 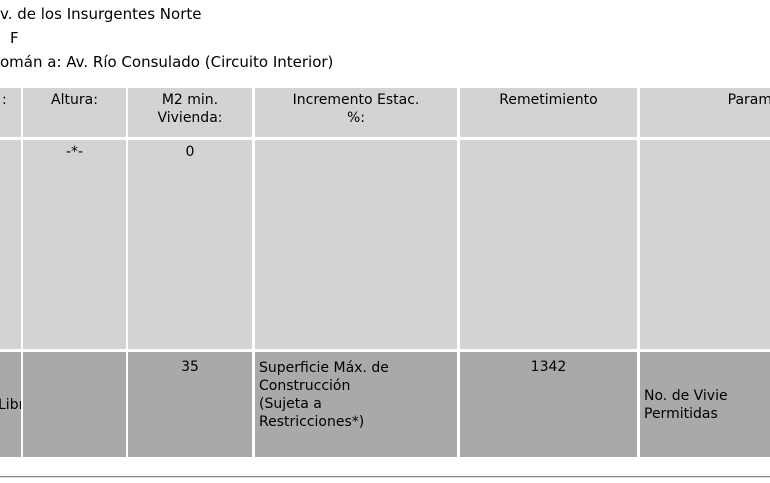 What do you see at coordinates (10, 112) in the screenshot?
I see `column-header: :` at bounding box center [10, 112].